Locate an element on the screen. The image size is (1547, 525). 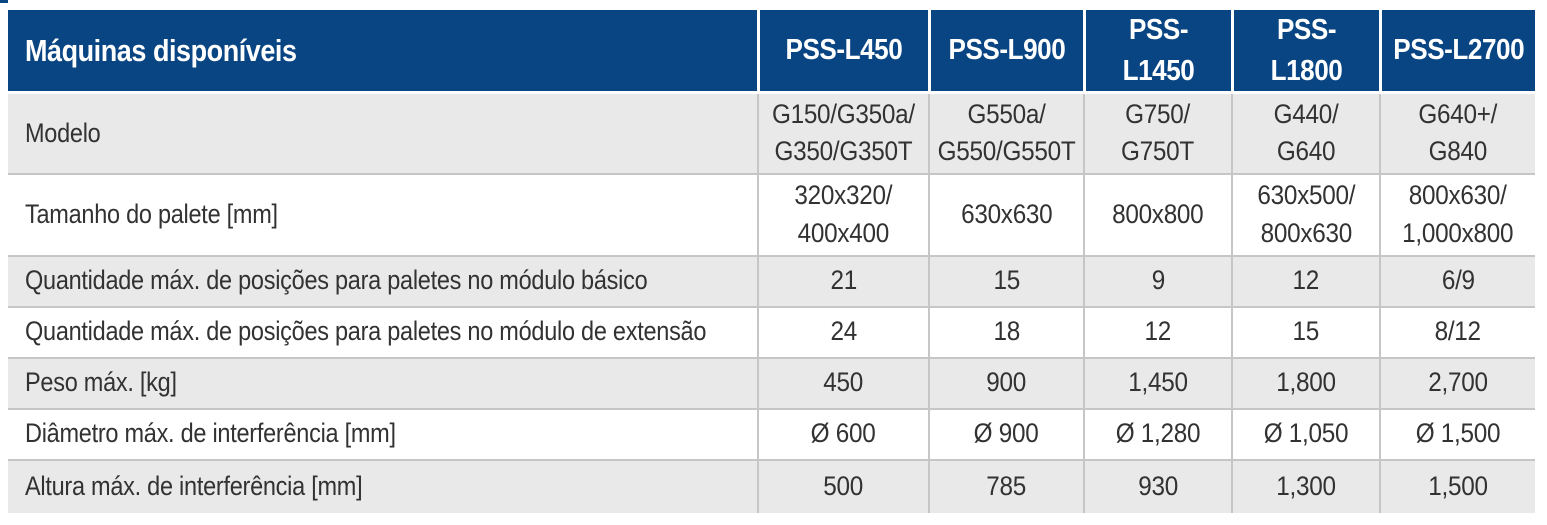
cell-value-text: 1,800 is located at coordinates (1306, 382).